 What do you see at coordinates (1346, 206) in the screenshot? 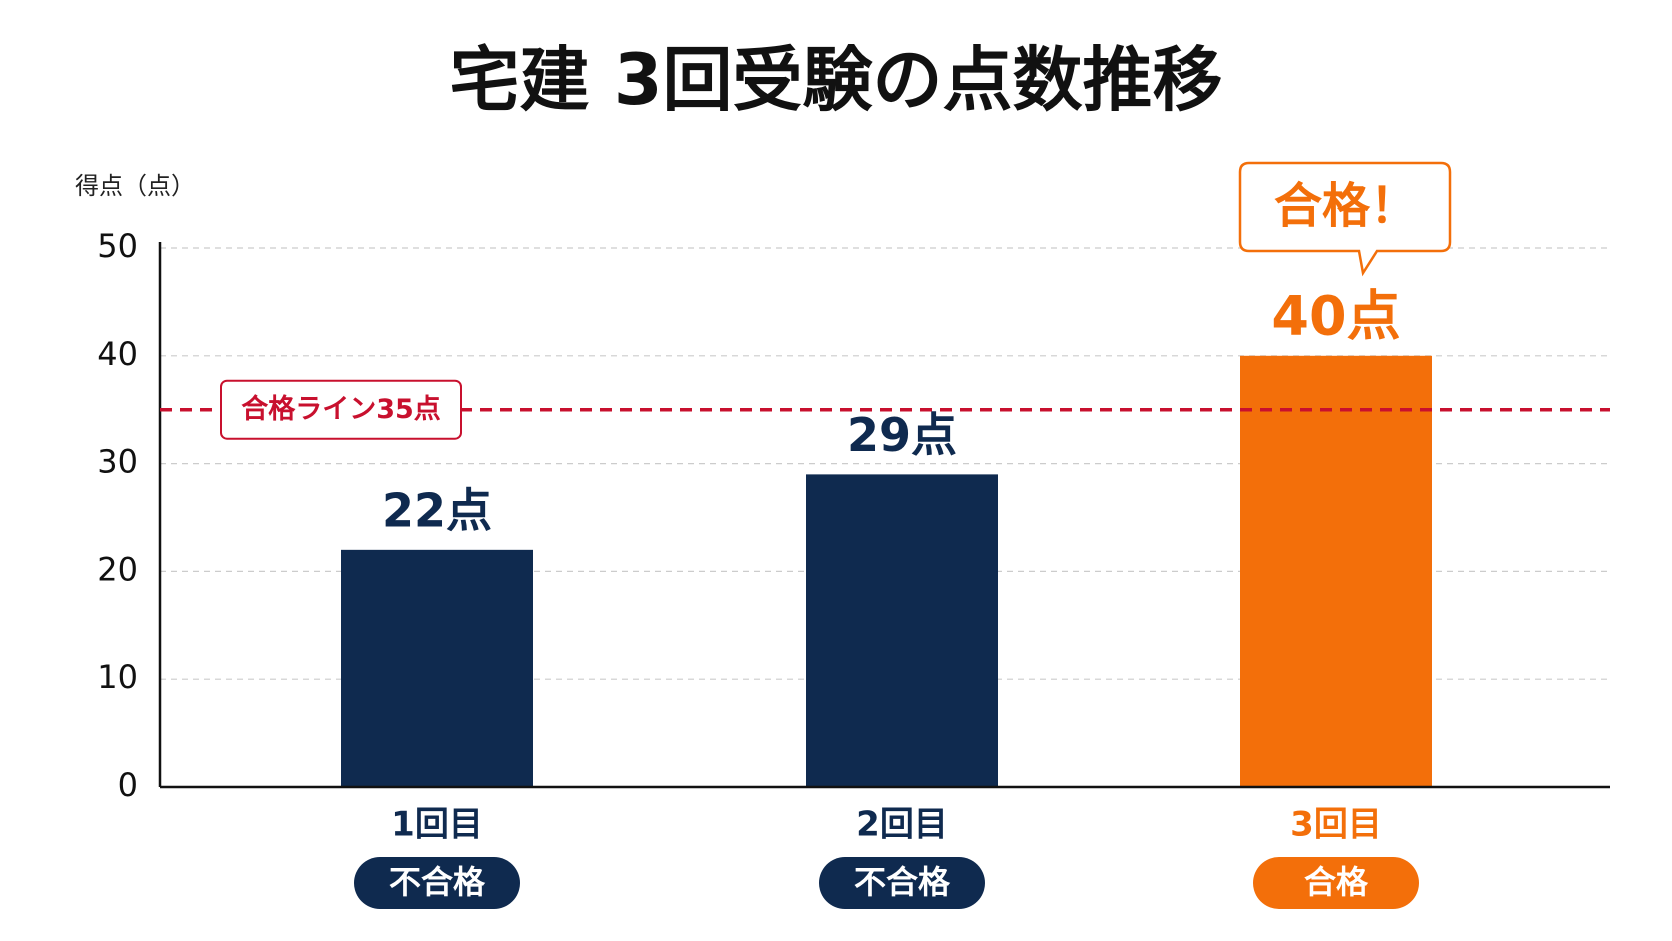
I see `callout-label: 合格！` at bounding box center [1346, 206].